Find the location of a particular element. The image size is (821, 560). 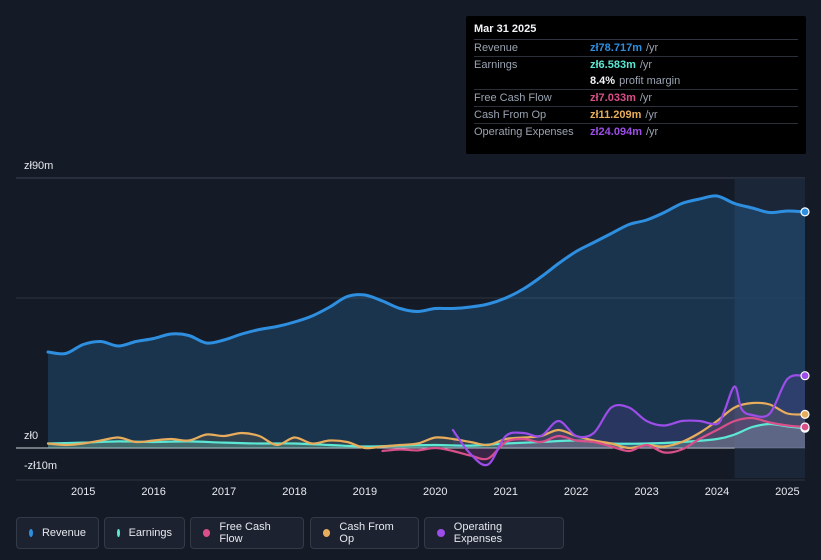

tooltip-row-margin: 8.4% profit margin is located at coordinates (636, 81).